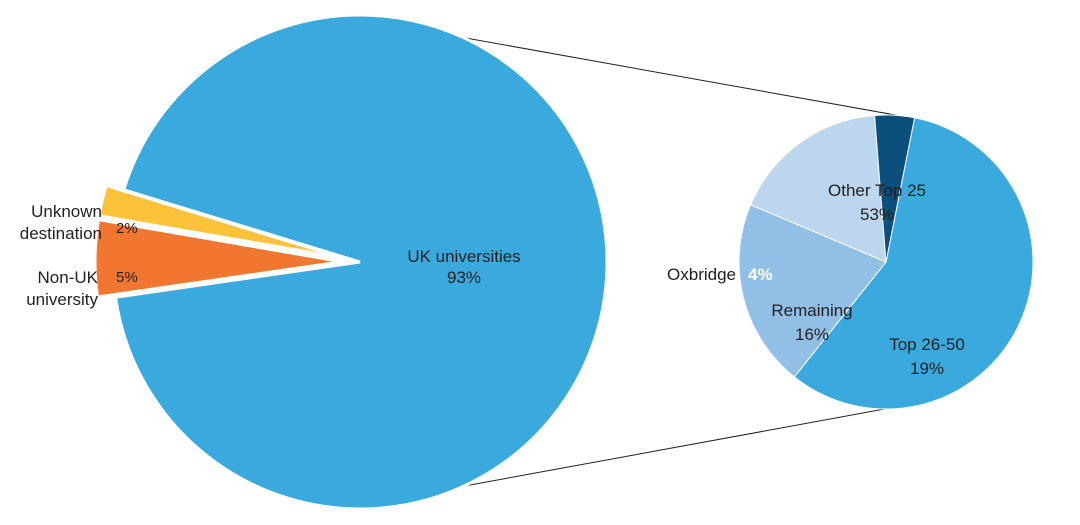  I want to click on label-unknown-line2: destination, so click(61, 233).